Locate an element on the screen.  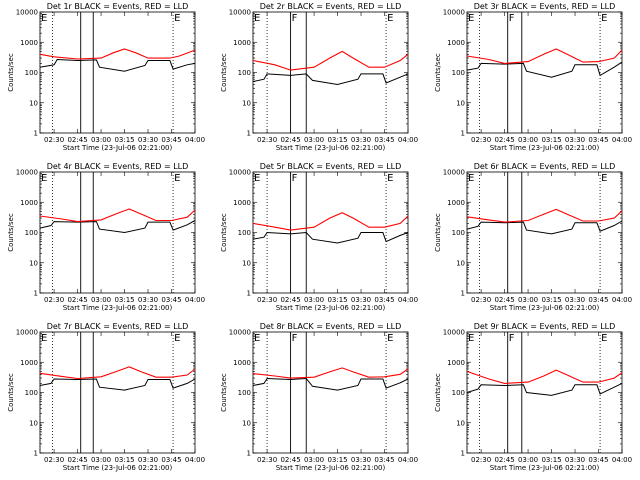
chart-title: Det 3r BLACK = Events, RED = LLD is located at coordinates (545, 6).